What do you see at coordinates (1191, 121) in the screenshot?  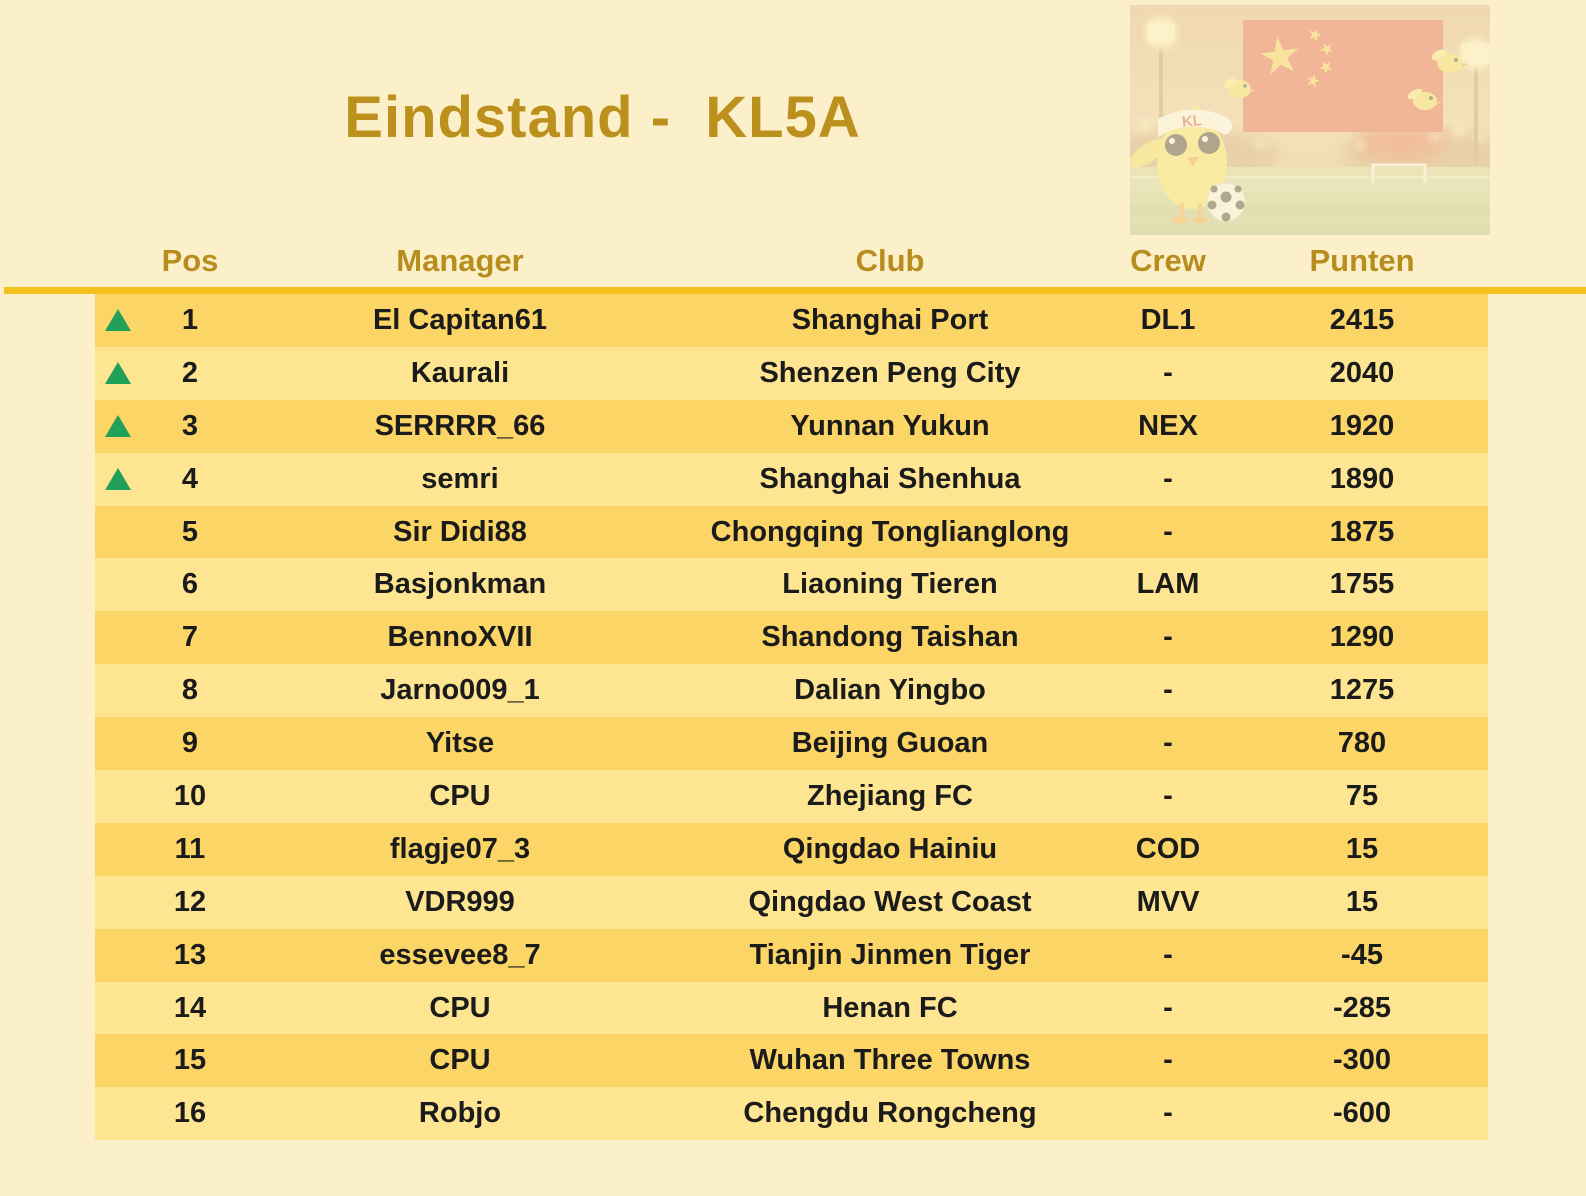 I see `headband-label: KL` at bounding box center [1191, 121].